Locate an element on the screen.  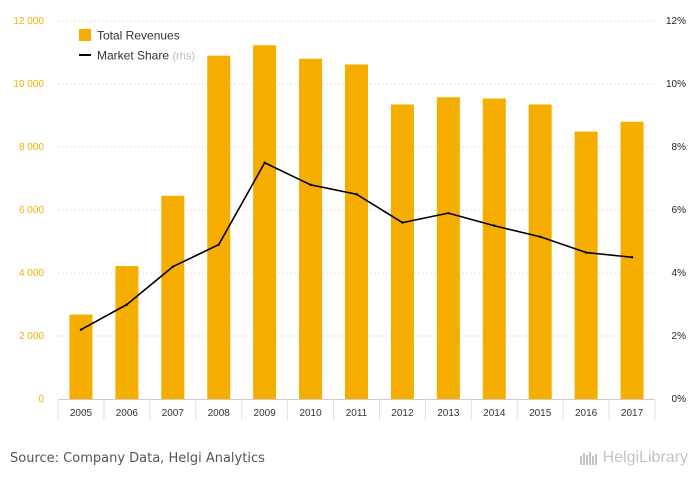
legend-series-name: Market Share is located at coordinates (134, 56).